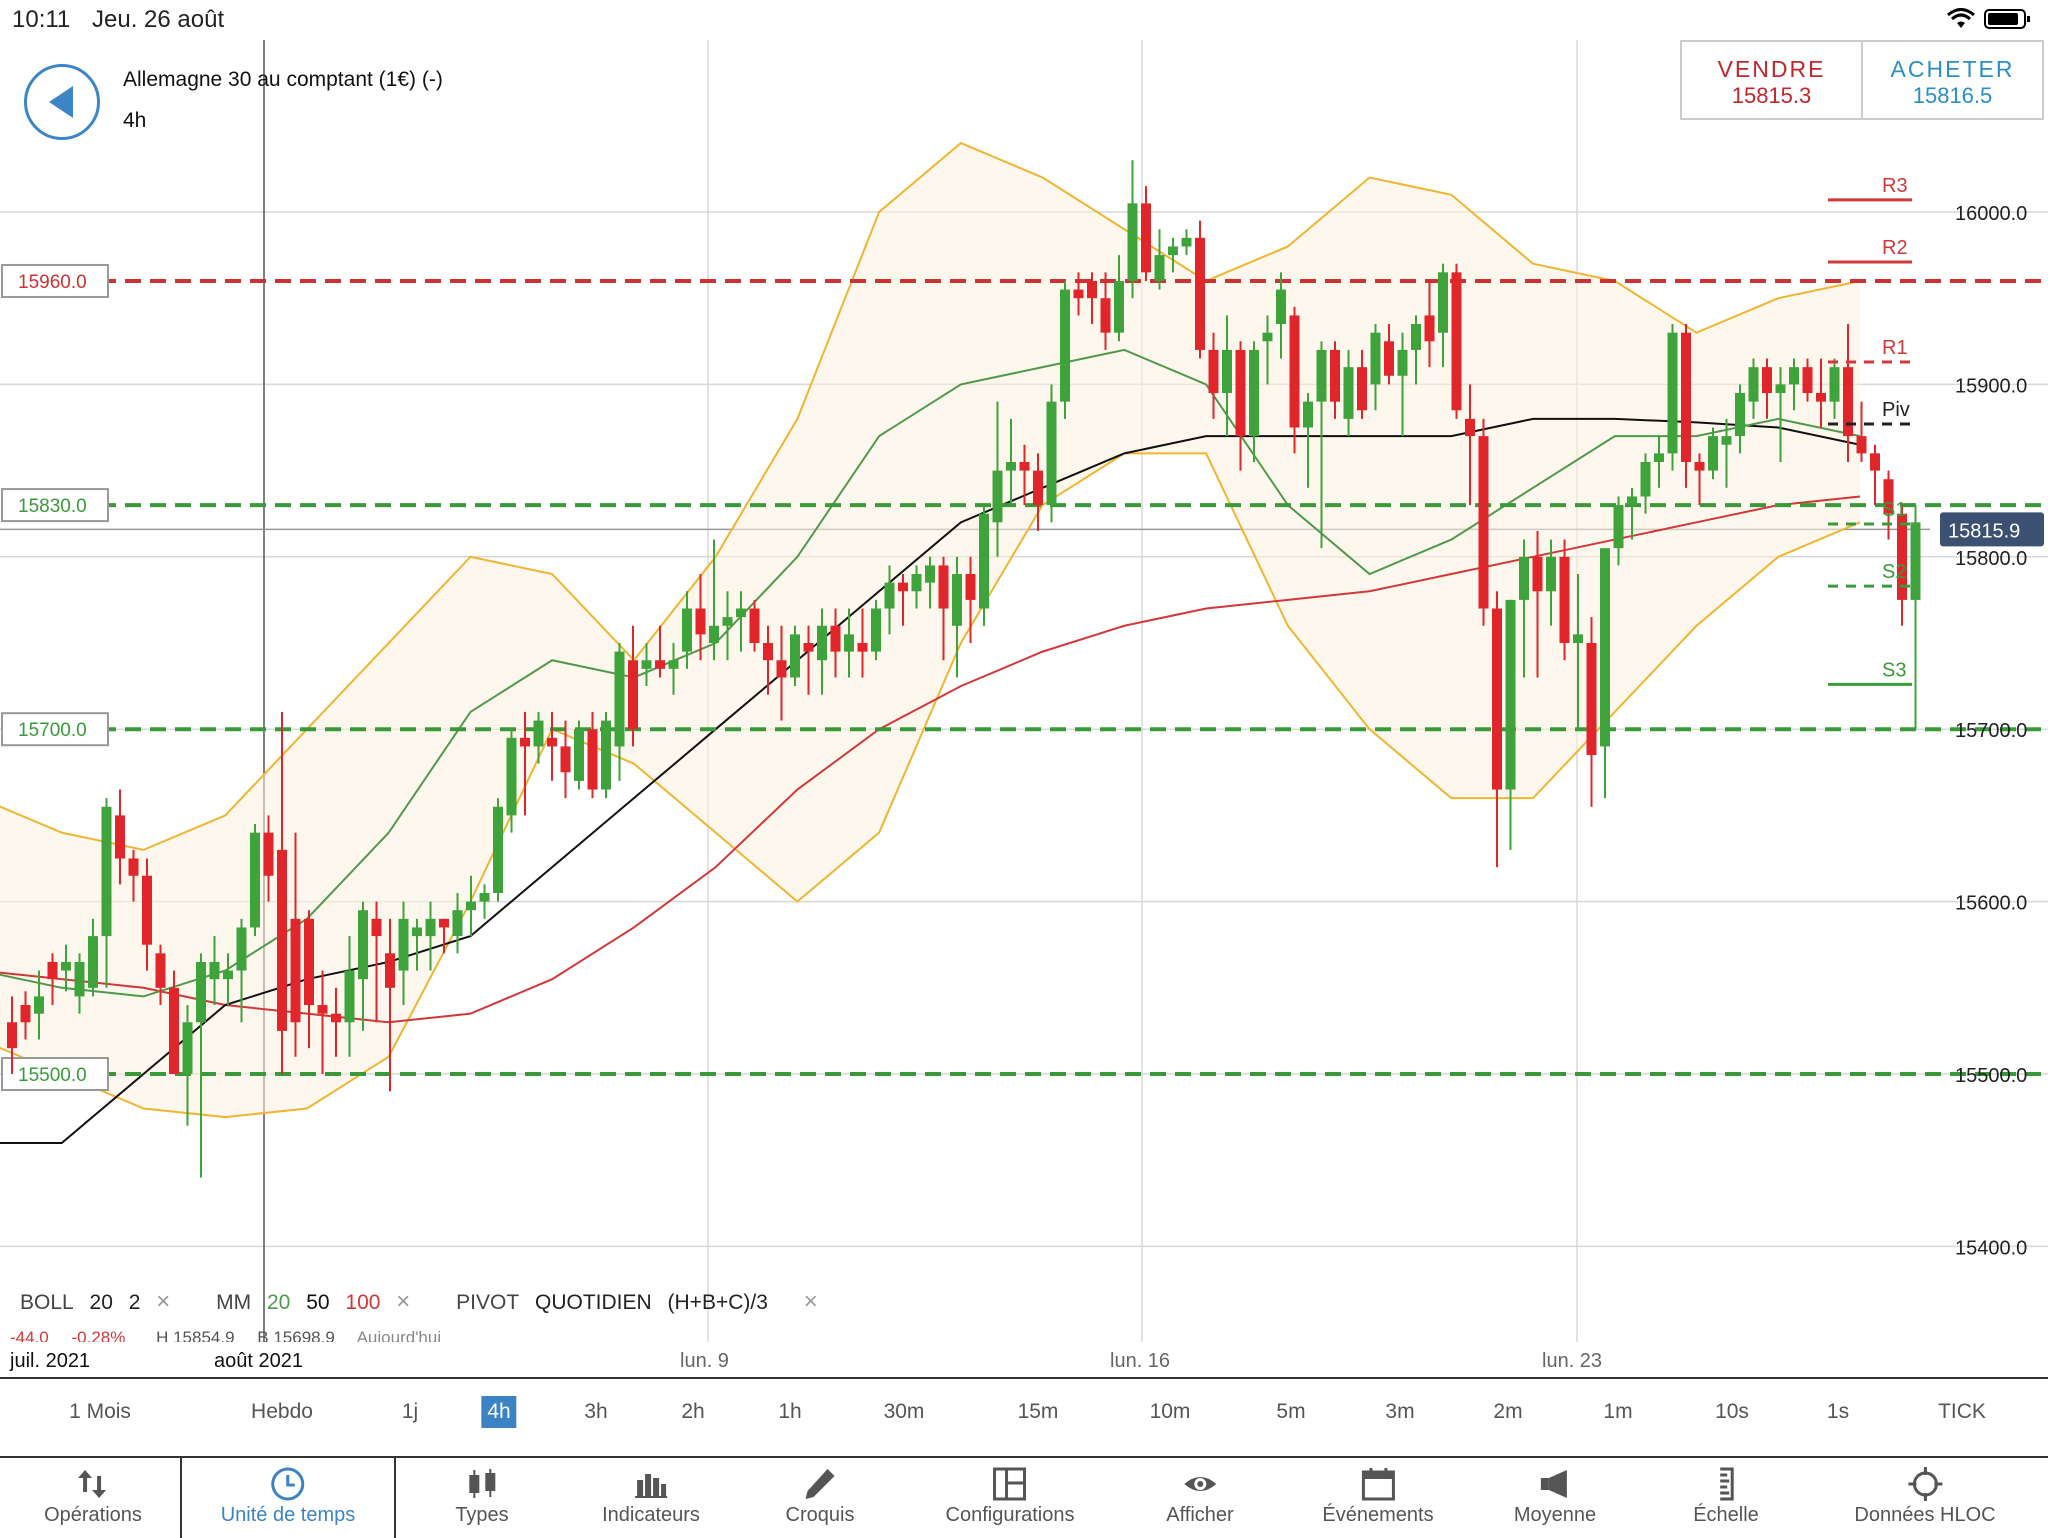 Image resolution: width=2048 pixels, height=1538 pixels. Describe the element at coordinates (1925, 1515) in the screenshot. I see `hloc-label: Données HLOC` at that location.